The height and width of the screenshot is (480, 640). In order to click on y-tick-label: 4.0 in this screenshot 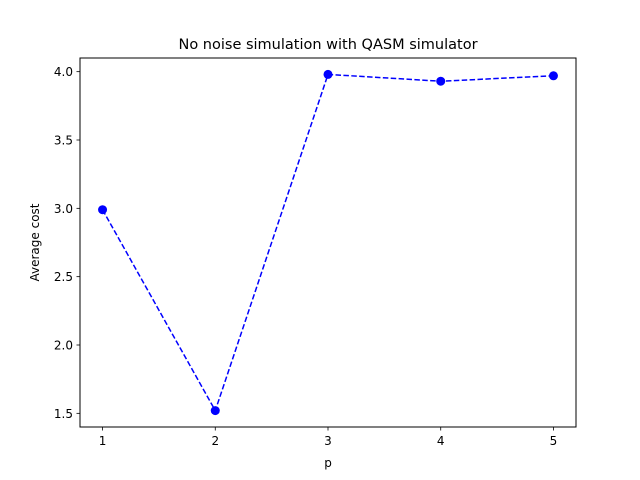, I will do `click(63, 72)`.